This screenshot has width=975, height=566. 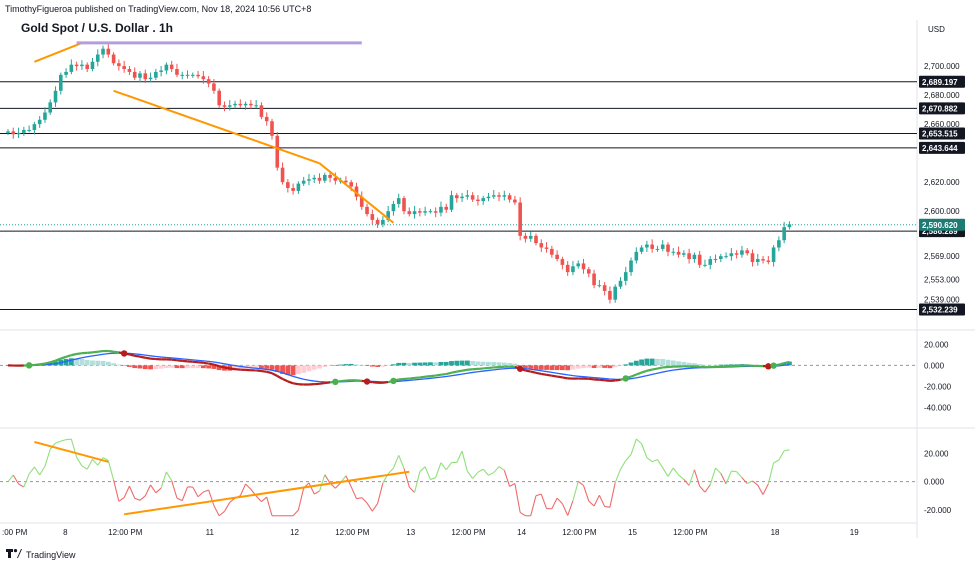 I want to click on tradingview-logo-icon, so click(x=14, y=555).